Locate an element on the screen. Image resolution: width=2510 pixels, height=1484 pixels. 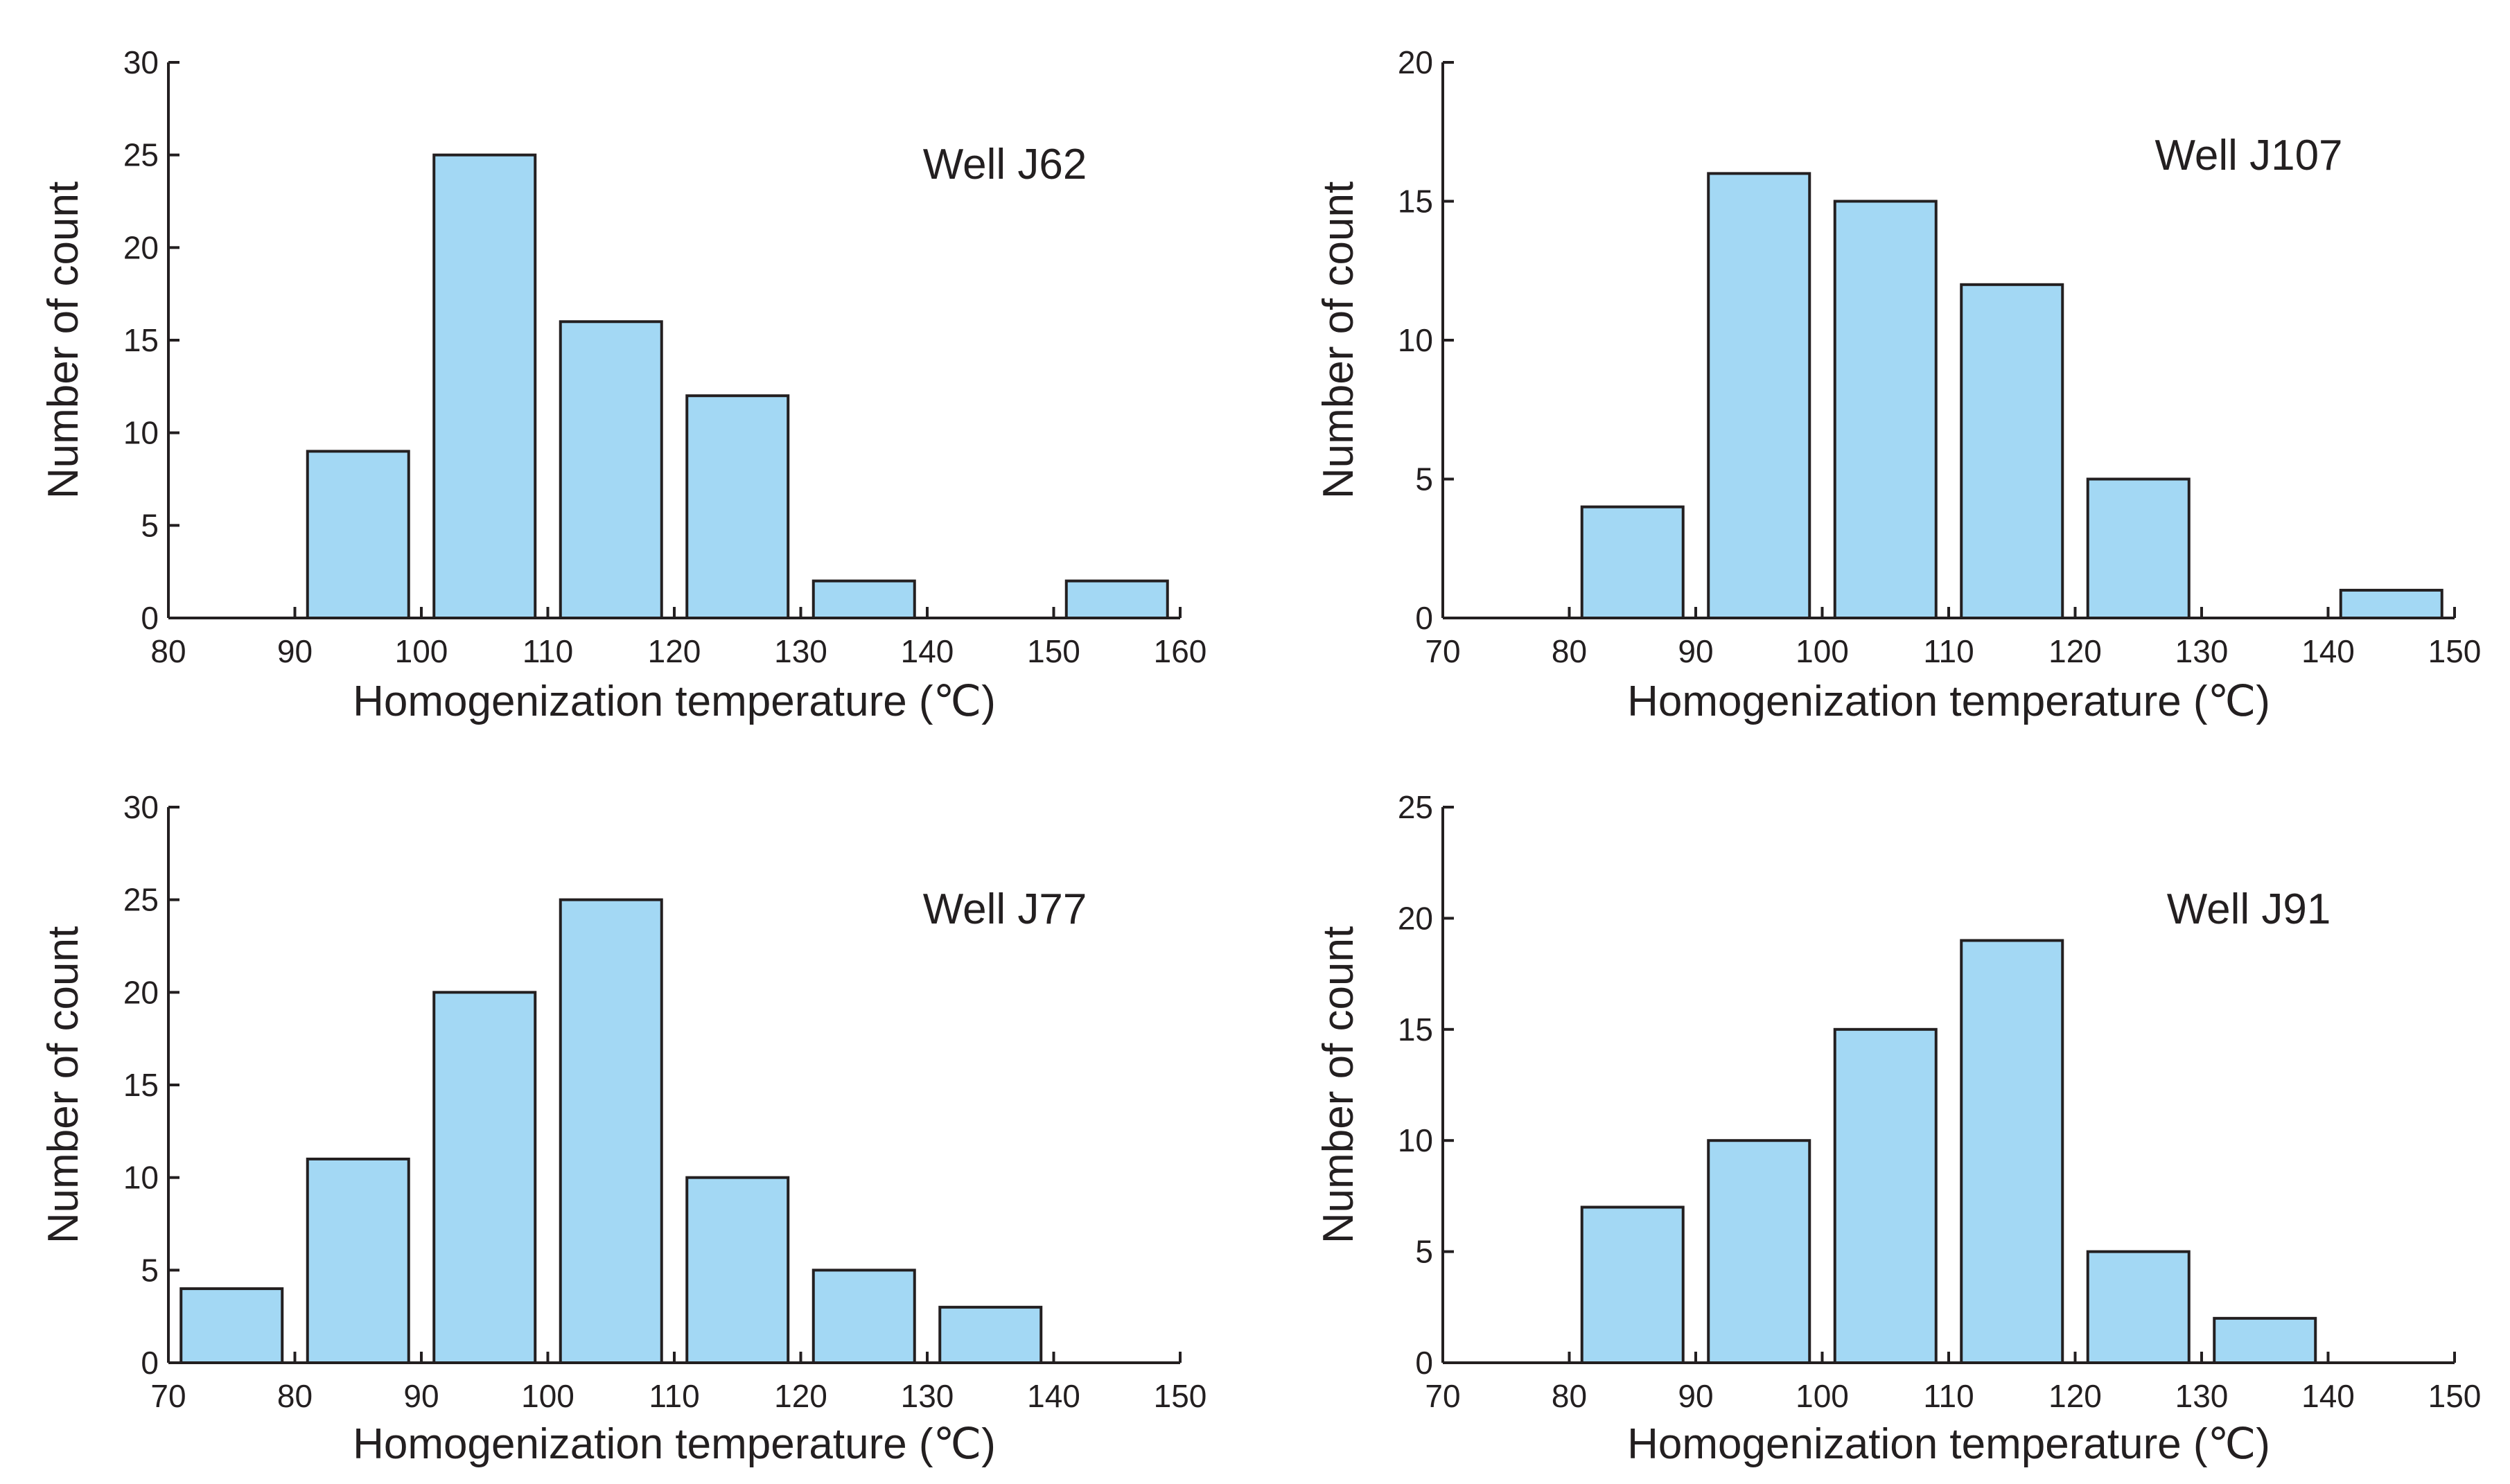
y-tick-label: 30 is located at coordinates (141, 807).